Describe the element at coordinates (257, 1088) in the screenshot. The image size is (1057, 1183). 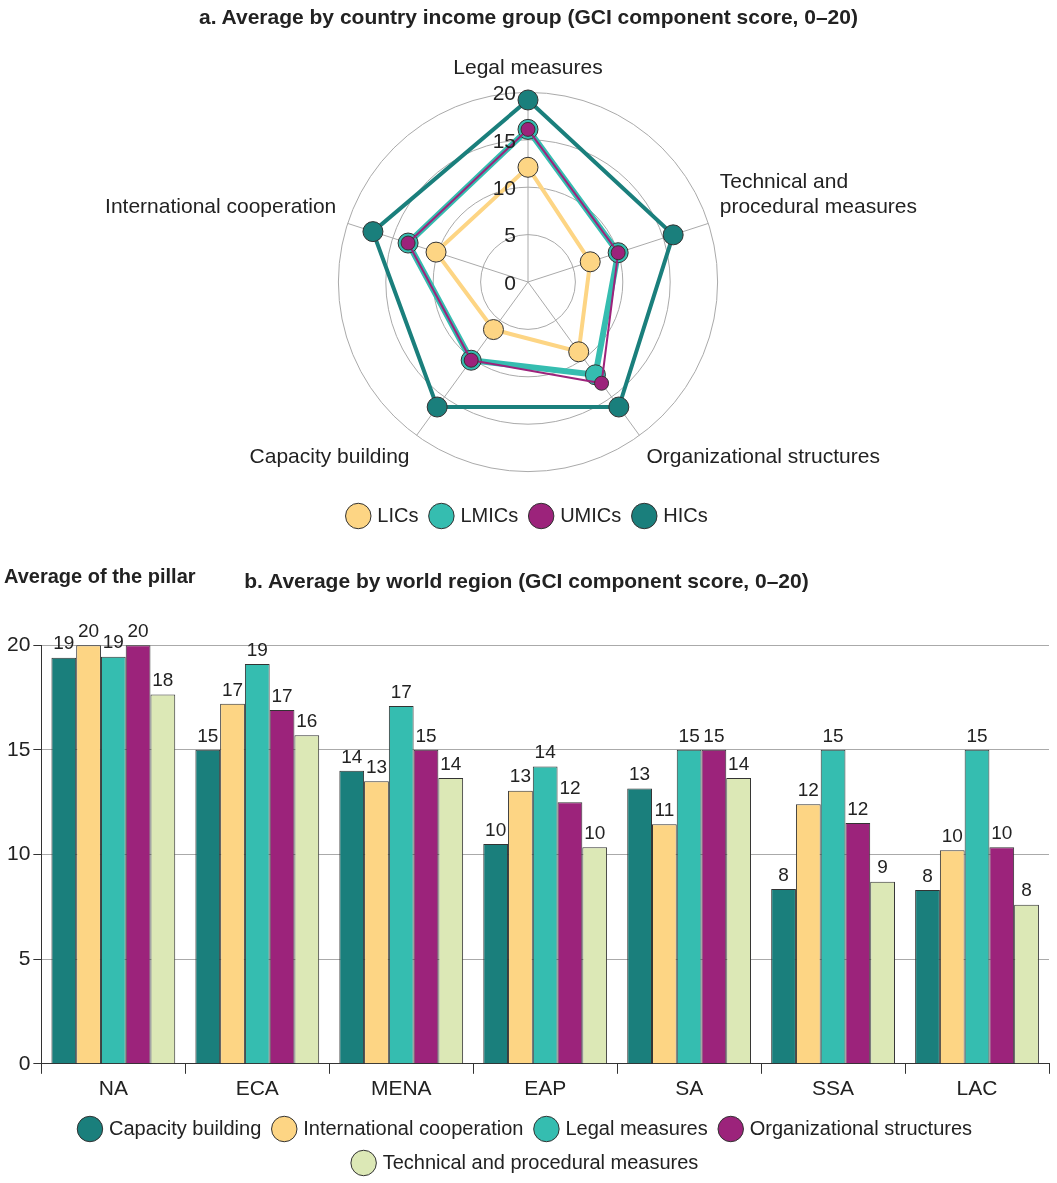
I see `x-tick-label: ECA` at that location.